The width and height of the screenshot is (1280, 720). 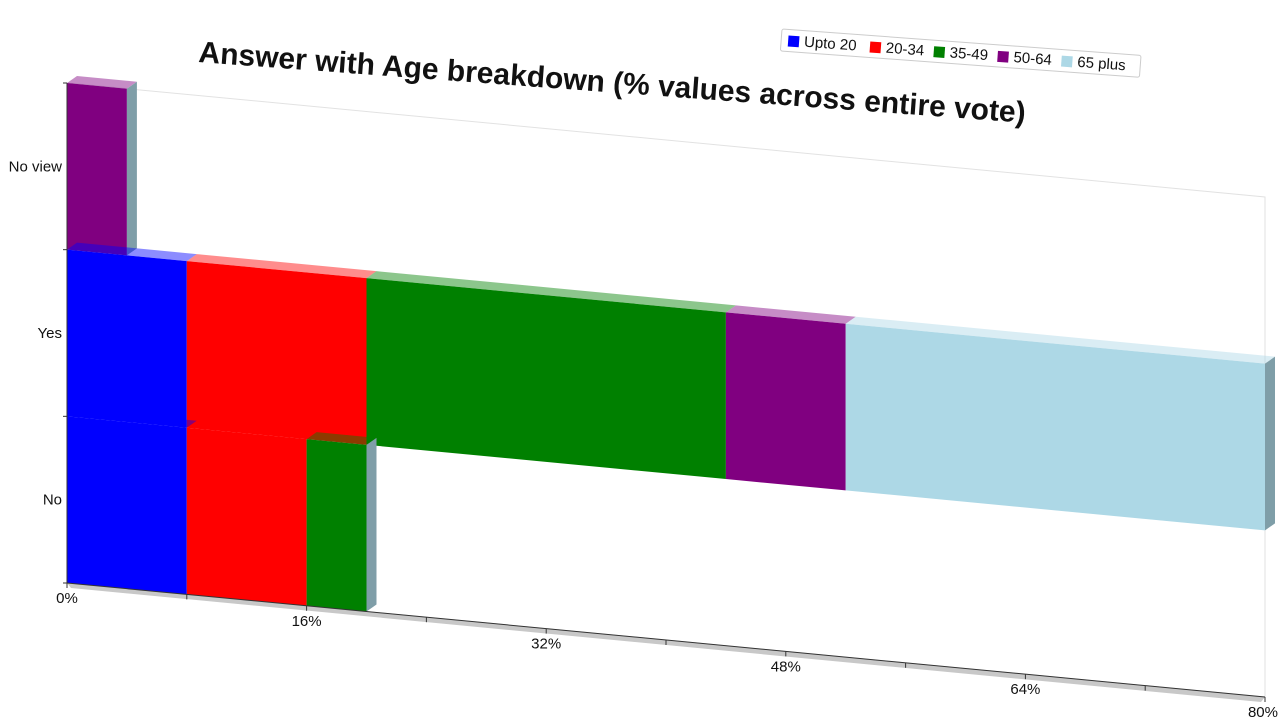 What do you see at coordinates (67, 598) in the screenshot?
I see `x-tick-label-0: 0%` at bounding box center [67, 598].